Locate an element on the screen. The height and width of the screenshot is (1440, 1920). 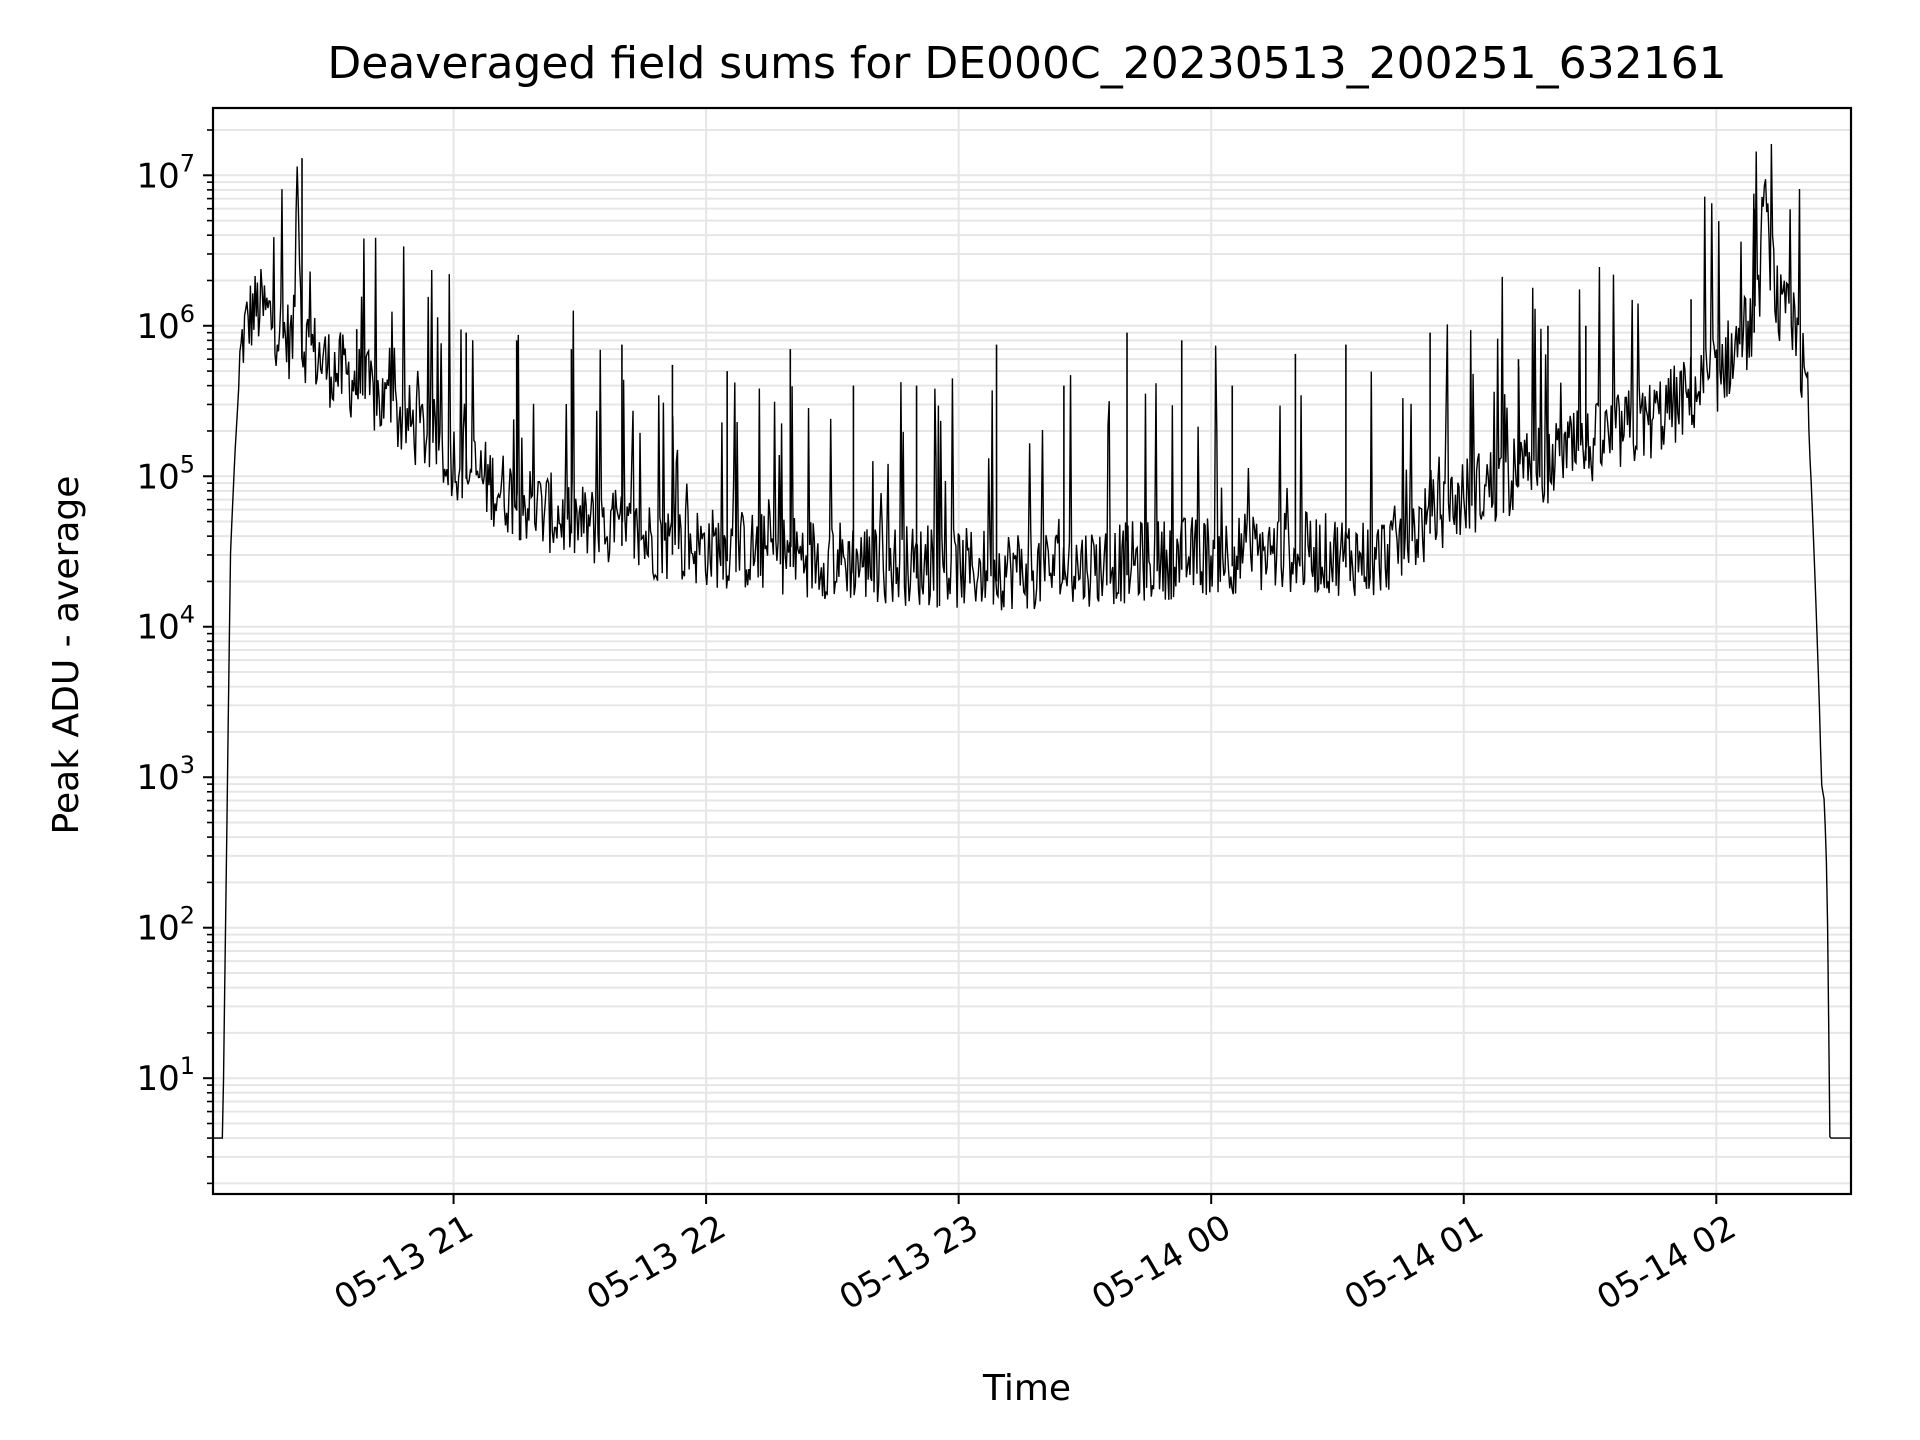
y-tick-label: 10² is located at coordinates (165, 925).